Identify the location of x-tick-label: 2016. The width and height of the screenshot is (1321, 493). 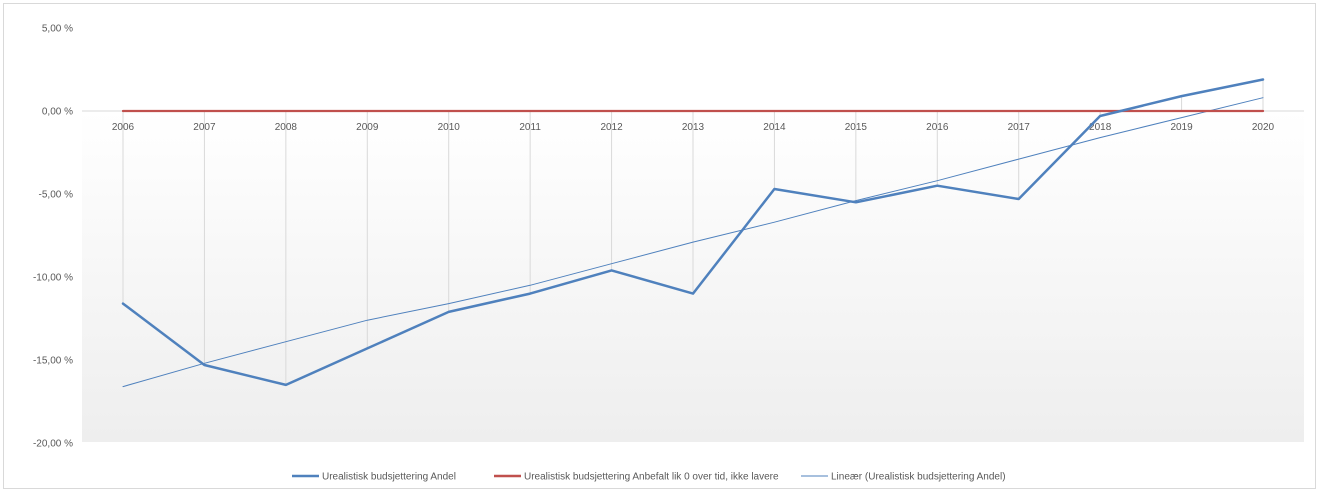
(937, 127).